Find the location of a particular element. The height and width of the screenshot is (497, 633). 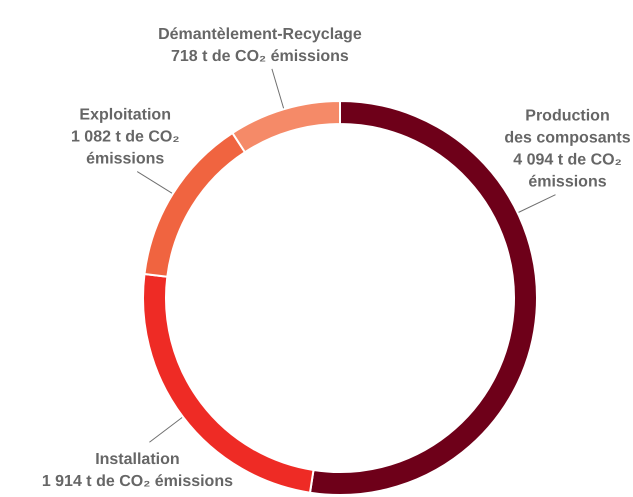

slice-label: Production des composants is located at coordinates (567, 127).